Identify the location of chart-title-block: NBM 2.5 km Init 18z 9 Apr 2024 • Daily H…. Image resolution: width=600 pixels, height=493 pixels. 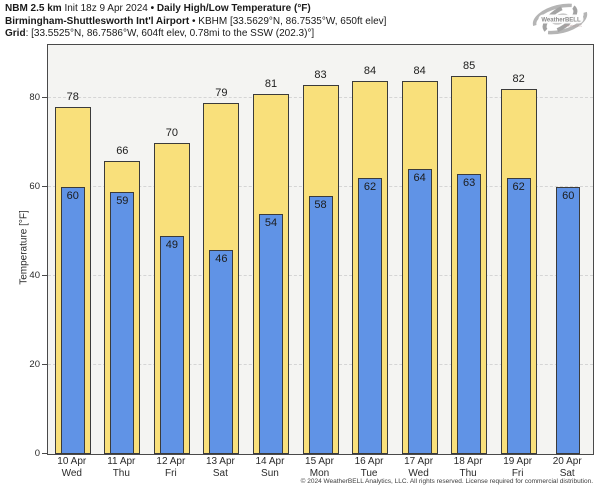
(195, 22).